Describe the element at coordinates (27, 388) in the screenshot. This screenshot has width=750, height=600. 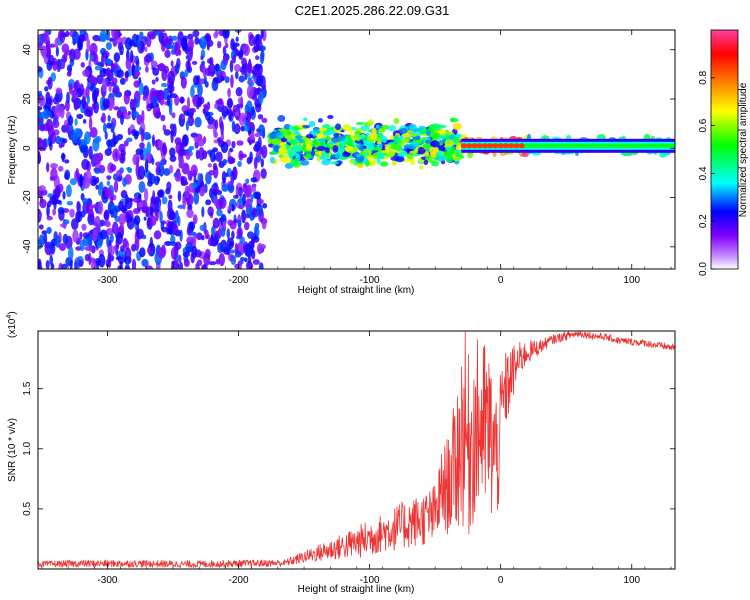
I see `y-tick-label: 1.5` at that location.